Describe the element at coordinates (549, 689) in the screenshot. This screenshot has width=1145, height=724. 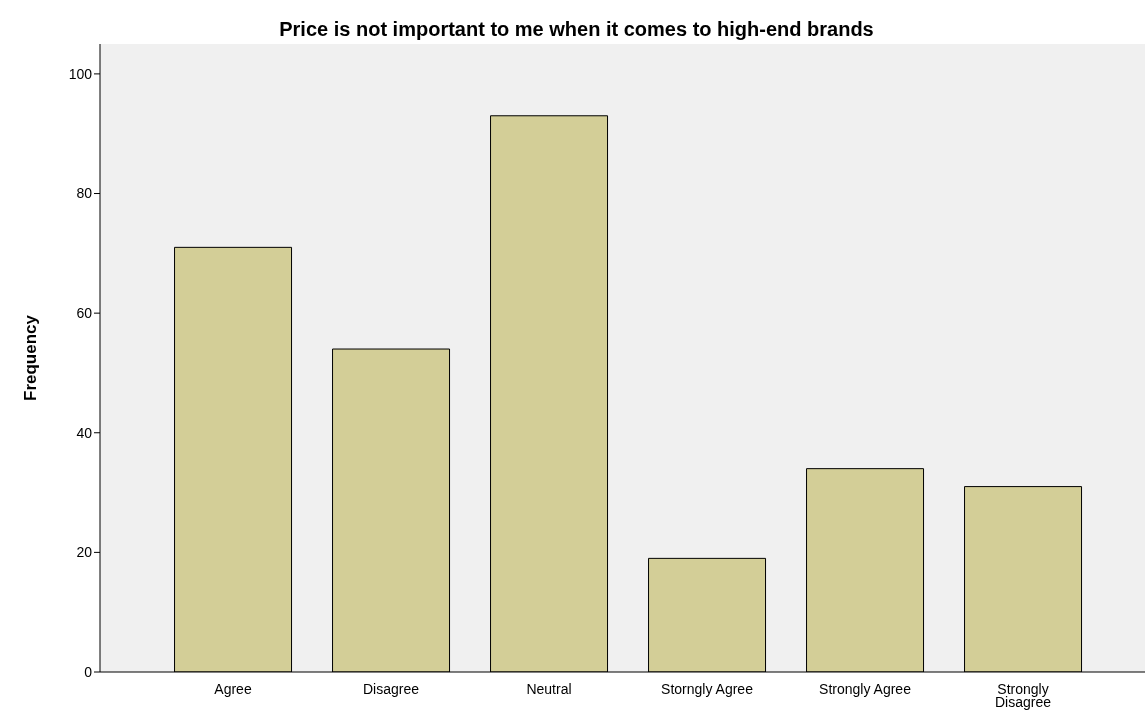
I see `x-tick-label: Neutral` at that location.